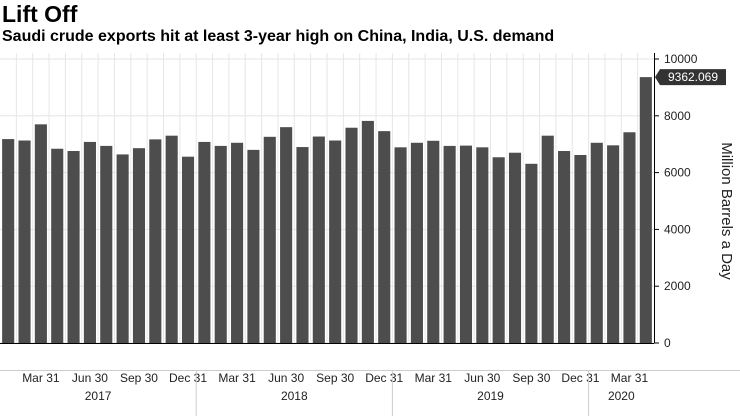 The width and height of the screenshot is (740, 416). Describe the element at coordinates (681, 59) in the screenshot. I see `y-tick-label: 10000` at that location.